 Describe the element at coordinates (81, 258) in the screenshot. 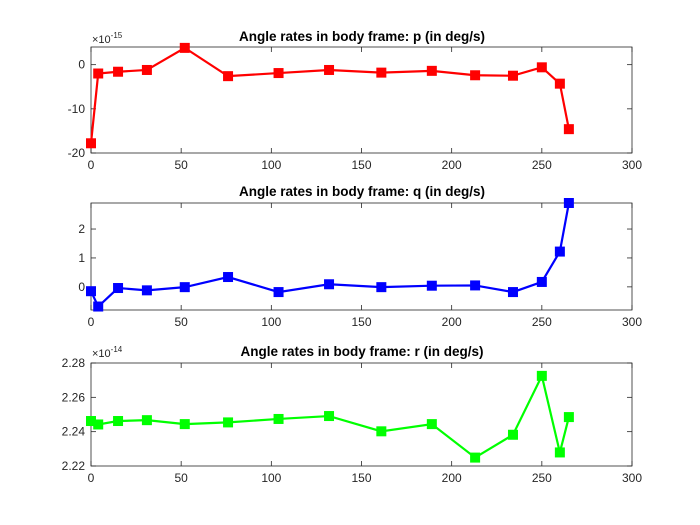

I see `subplot-q-ytick-label: 1` at that location.